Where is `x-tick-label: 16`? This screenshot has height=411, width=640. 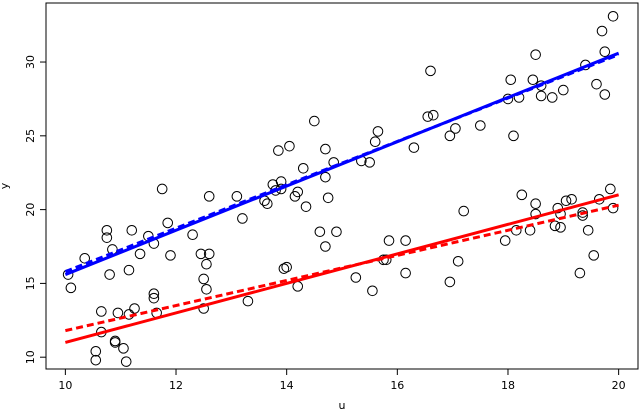 x-tick-label: 16 is located at coordinates (397, 385).